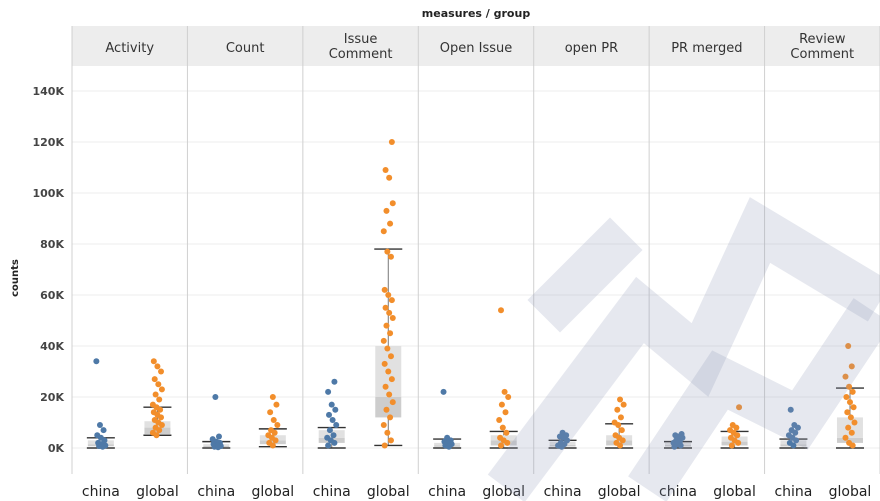 This screenshot has width=880, height=501. Describe the element at coordinates (822, 39) in the screenshot. I see `panel-header-line: Review` at that location.